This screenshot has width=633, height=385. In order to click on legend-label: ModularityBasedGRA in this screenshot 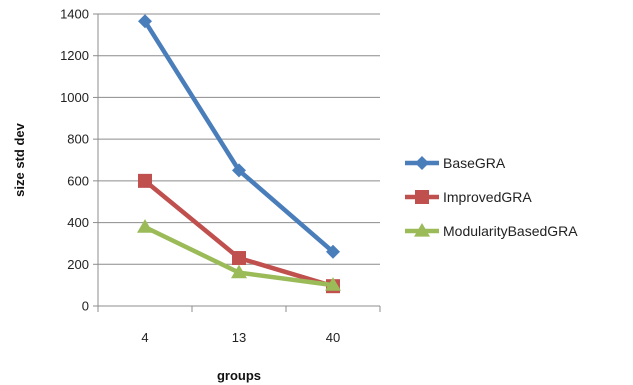, I will do `click(510, 231)`.